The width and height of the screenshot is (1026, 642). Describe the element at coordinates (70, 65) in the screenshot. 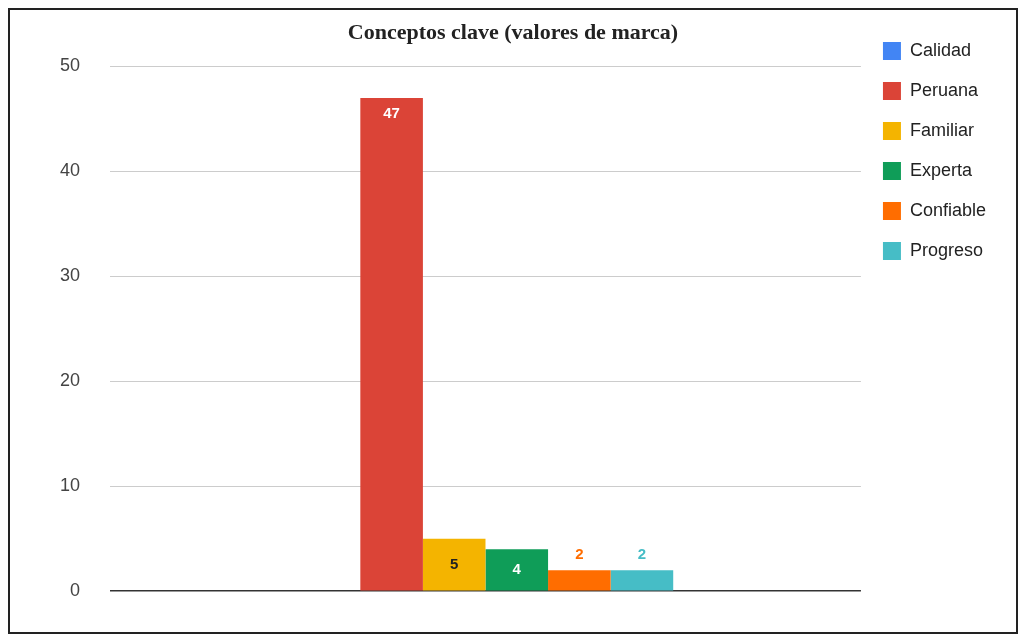

I see `y-tick-label: 50` at that location.